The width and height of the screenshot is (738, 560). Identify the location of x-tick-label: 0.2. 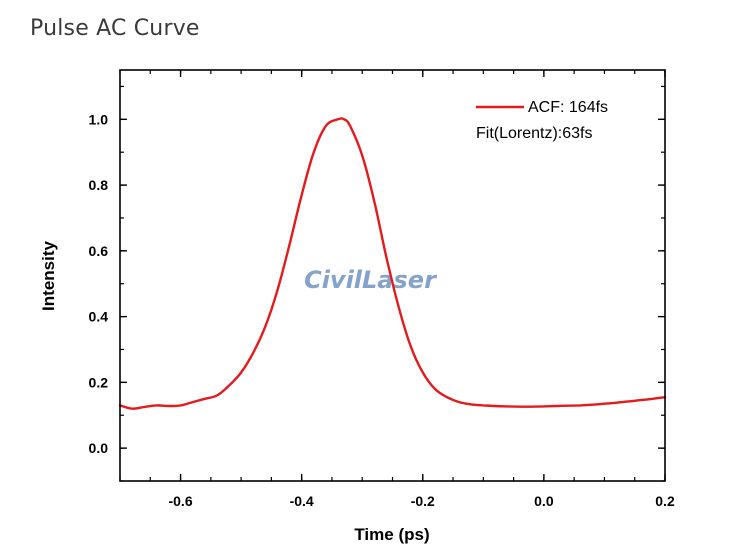
(665, 501).